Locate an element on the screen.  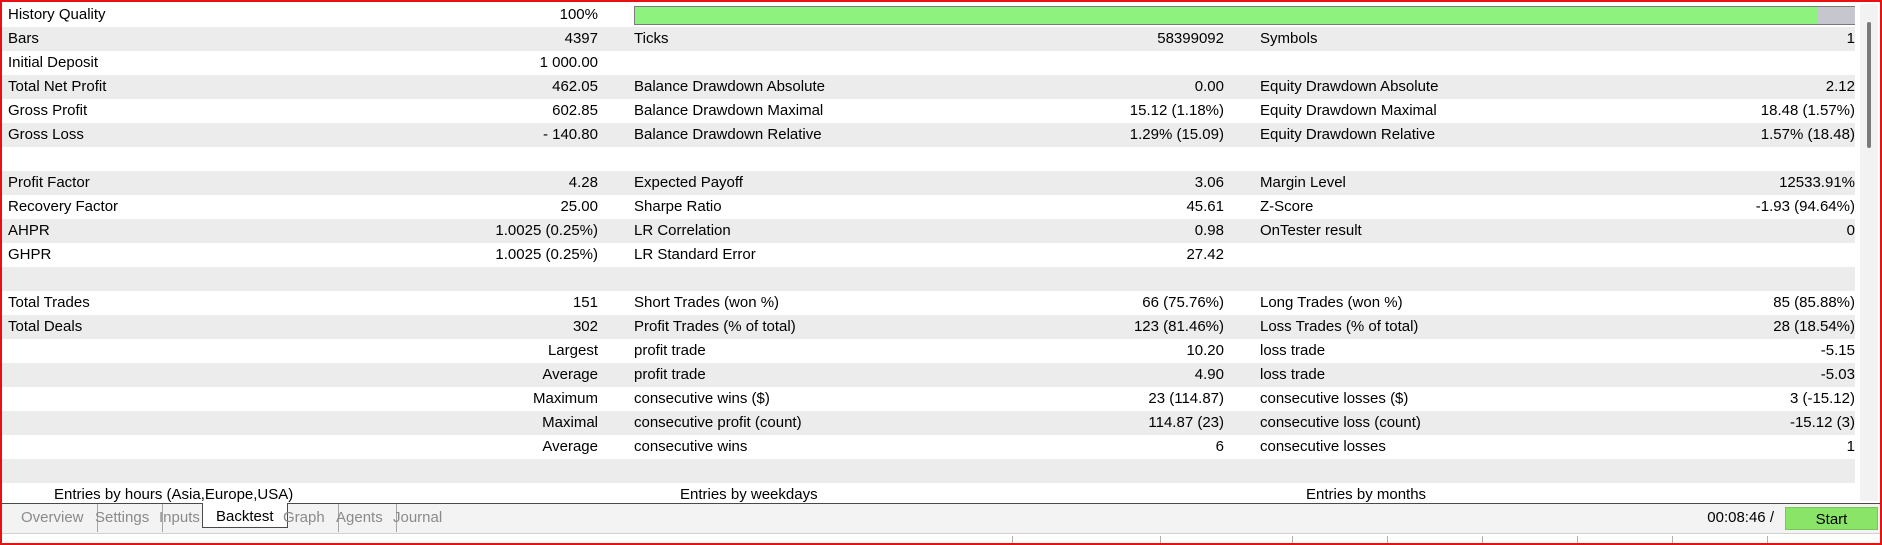
stat-value: 114.87 (23) is located at coordinates (1186, 422).